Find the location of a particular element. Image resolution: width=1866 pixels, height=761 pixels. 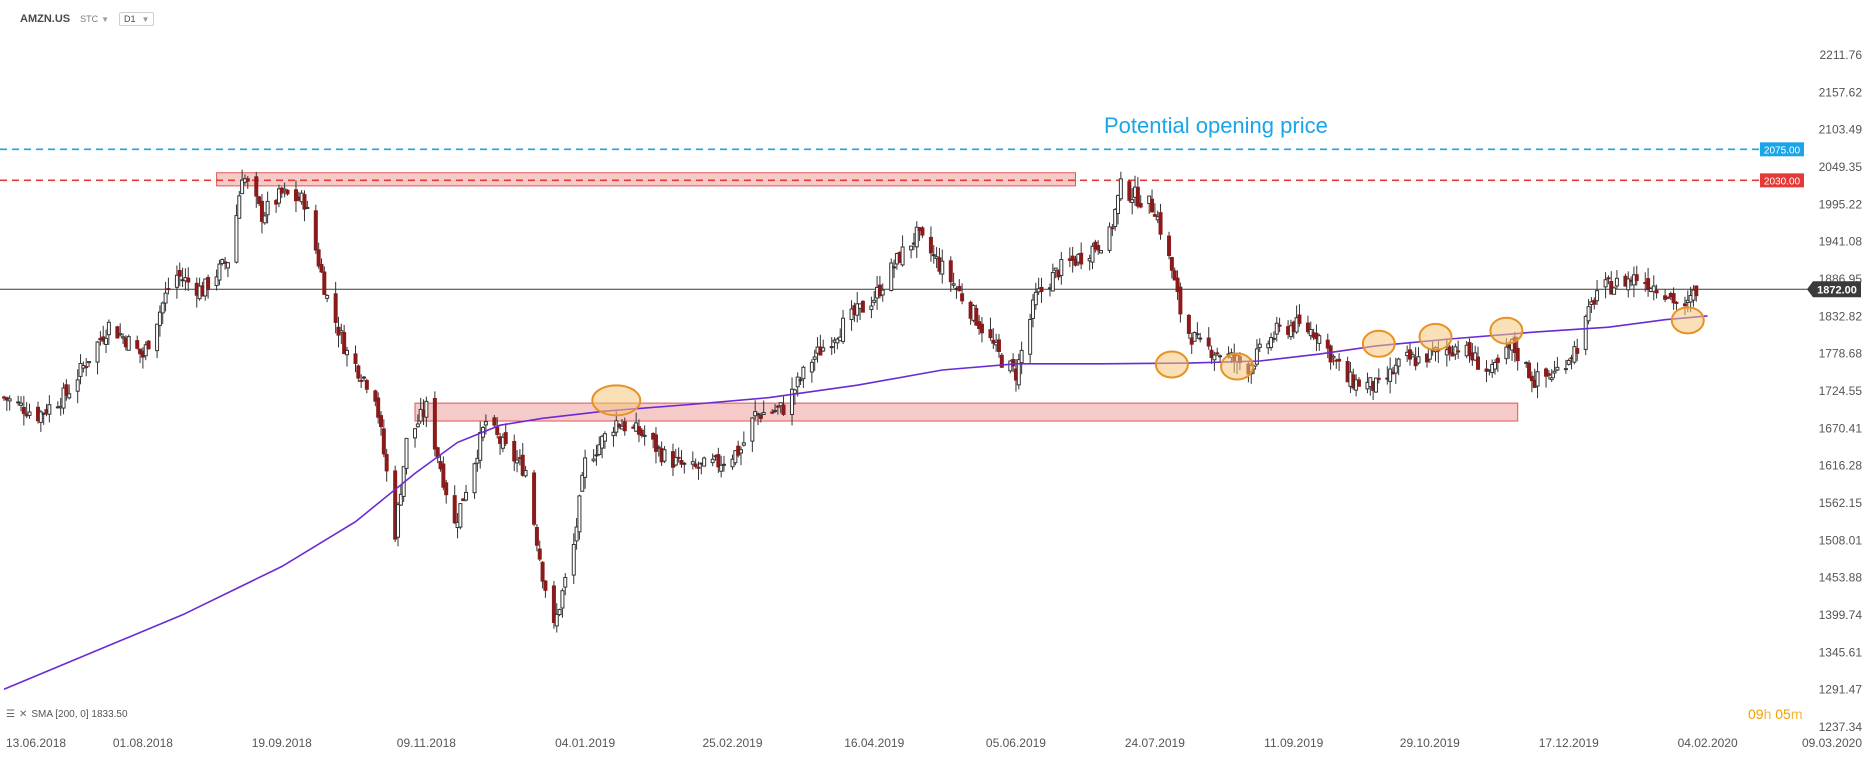

annotation-potential-opening-price: Potential opening price is located at coordinates (1216, 125).